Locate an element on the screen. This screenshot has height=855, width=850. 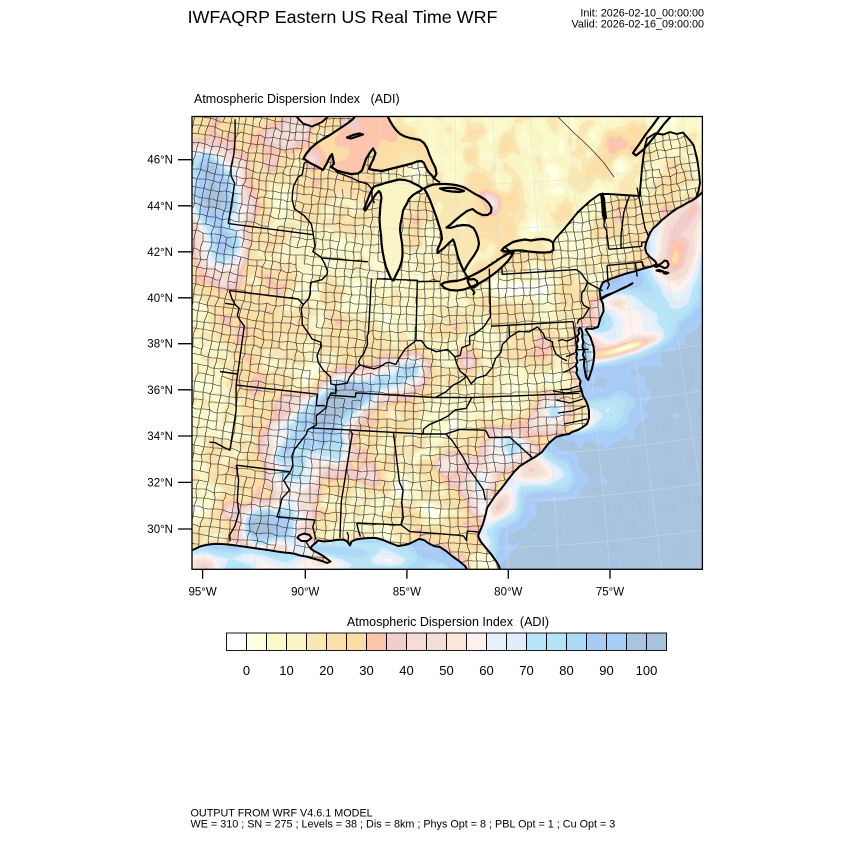
svg-text: 95°W is located at coordinates (202, 592).